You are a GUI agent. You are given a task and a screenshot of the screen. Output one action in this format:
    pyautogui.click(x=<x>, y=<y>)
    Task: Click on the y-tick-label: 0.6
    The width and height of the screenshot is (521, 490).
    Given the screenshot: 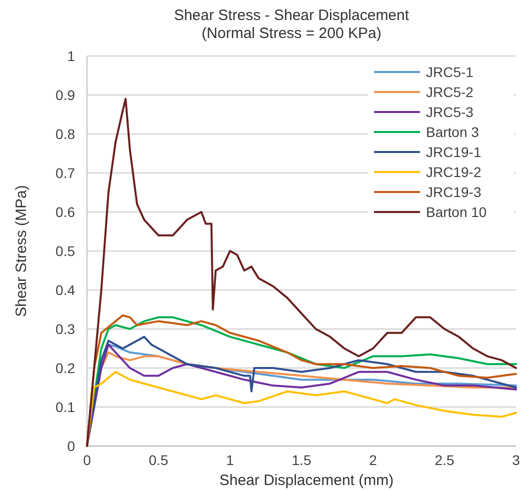 What is the action you would take?
    pyautogui.click(x=66, y=212)
    